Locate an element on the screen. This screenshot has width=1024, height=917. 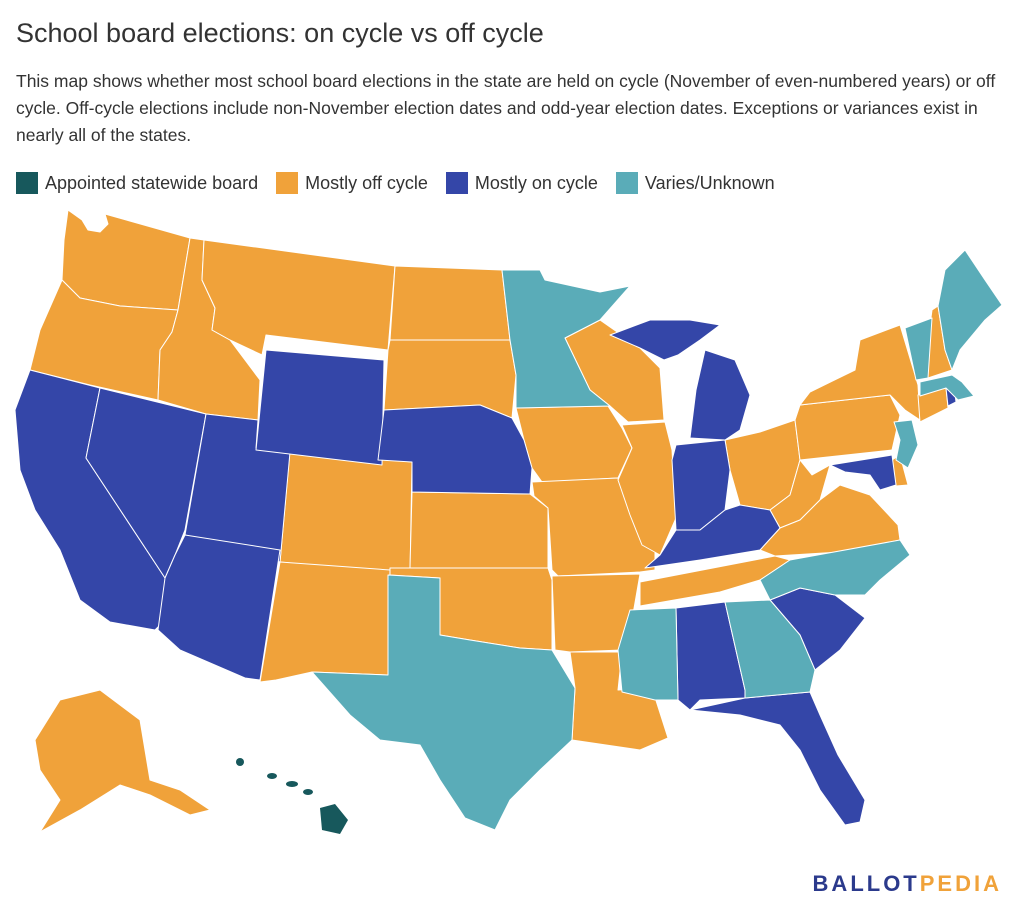
legend-item-varies: Varies/Unknown is located at coordinates (695, 183).